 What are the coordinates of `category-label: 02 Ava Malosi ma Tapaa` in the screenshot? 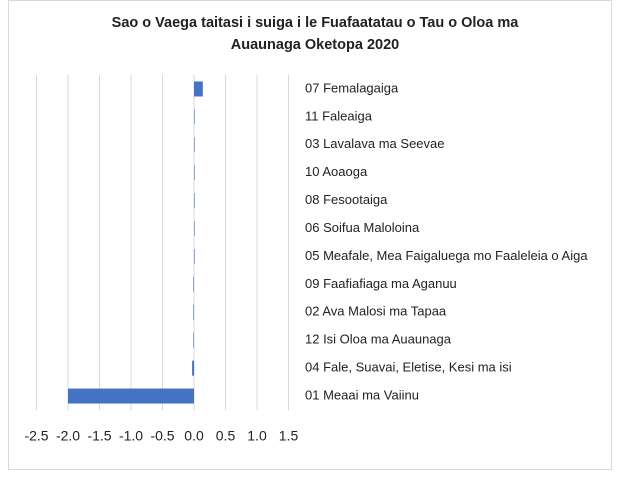 It's located at (376, 311).